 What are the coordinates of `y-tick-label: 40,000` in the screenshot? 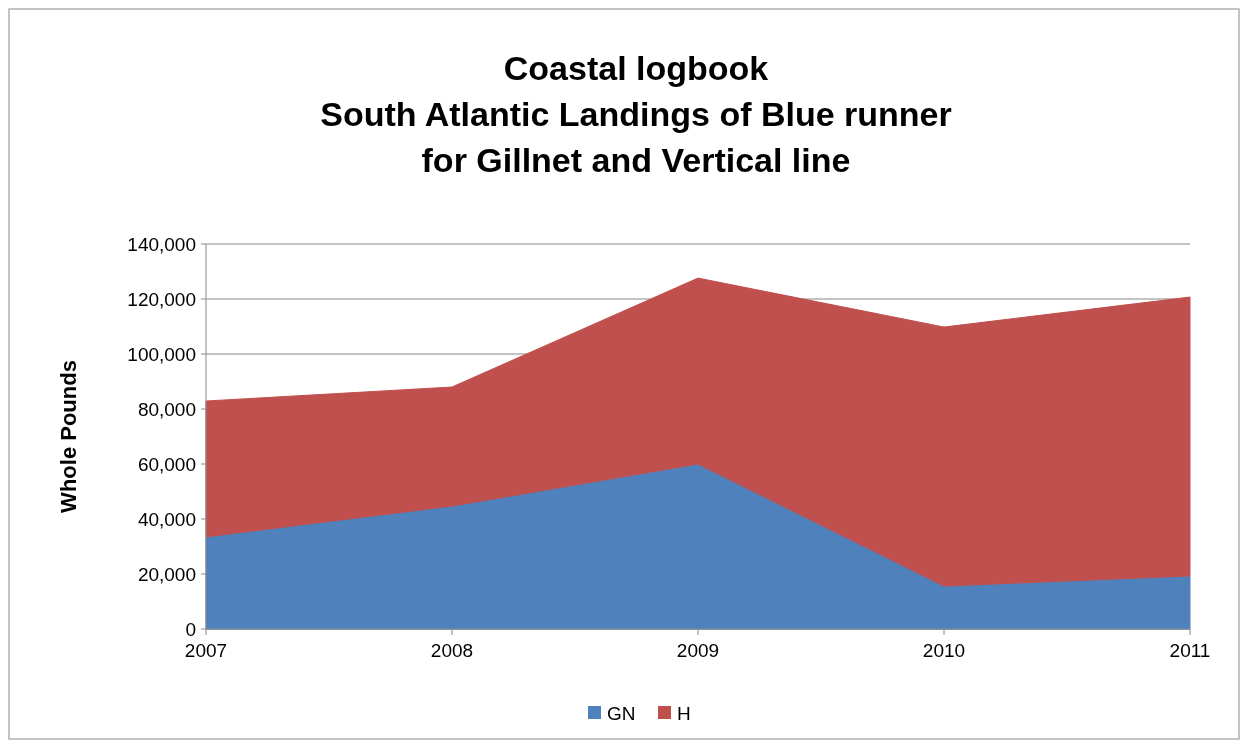 It's located at (166, 519).